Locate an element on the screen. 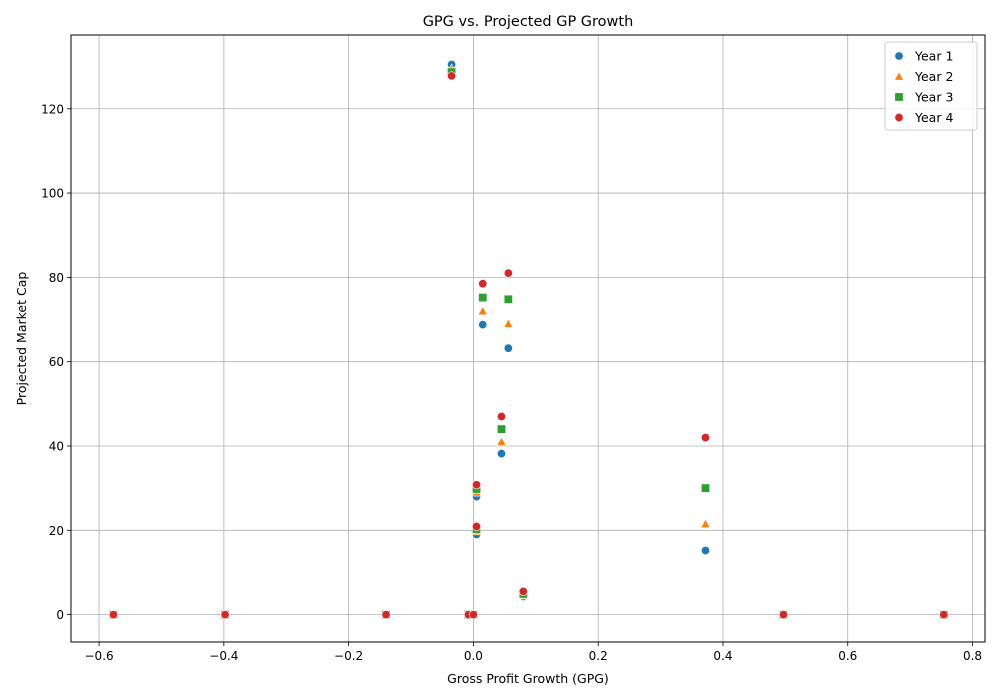 This screenshot has width=1000, height=700. y-tick-label: 60 is located at coordinates (56, 362).